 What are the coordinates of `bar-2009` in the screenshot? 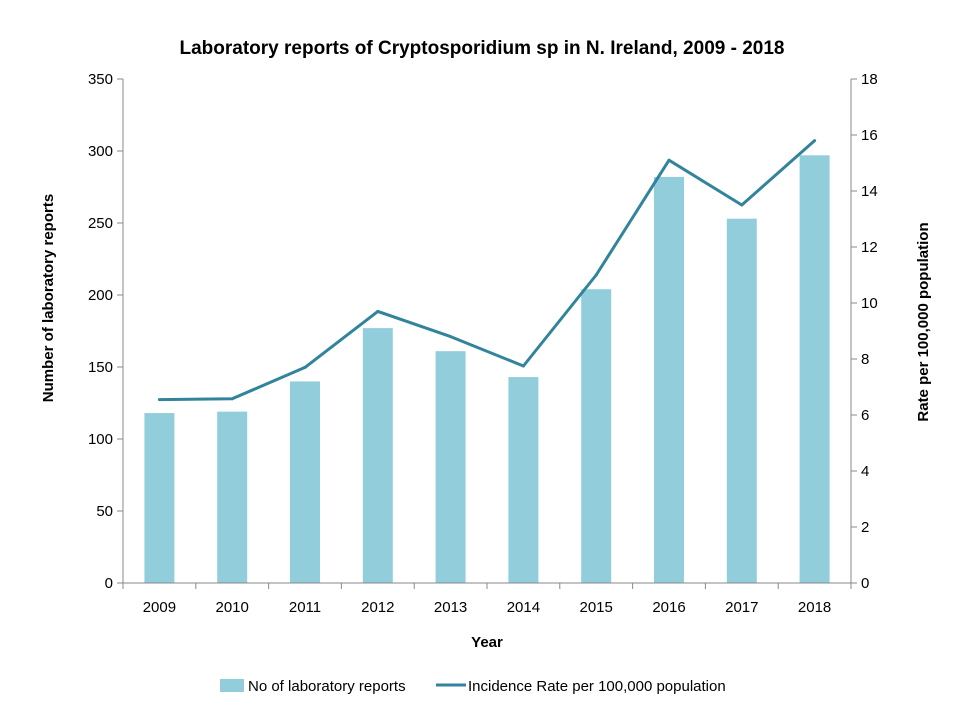 It's located at (159, 498).